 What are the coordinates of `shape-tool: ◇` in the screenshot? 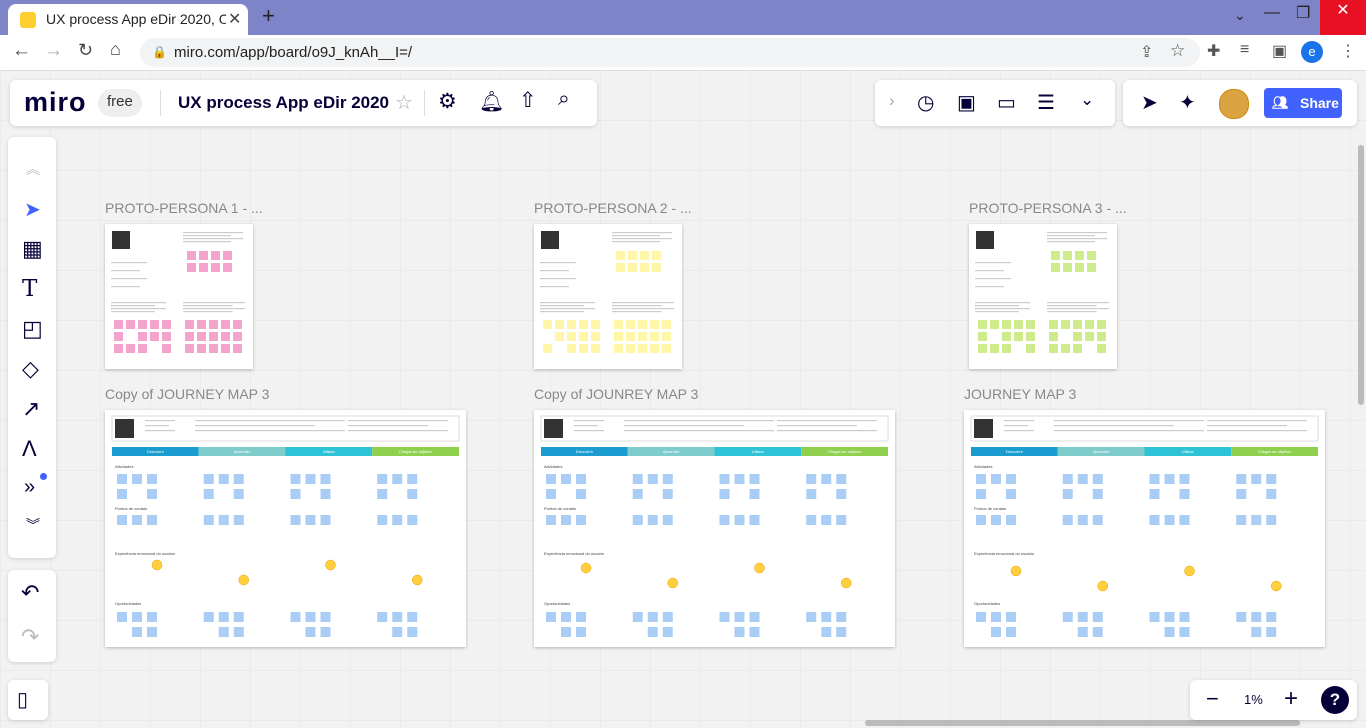 It's located at (30, 368).